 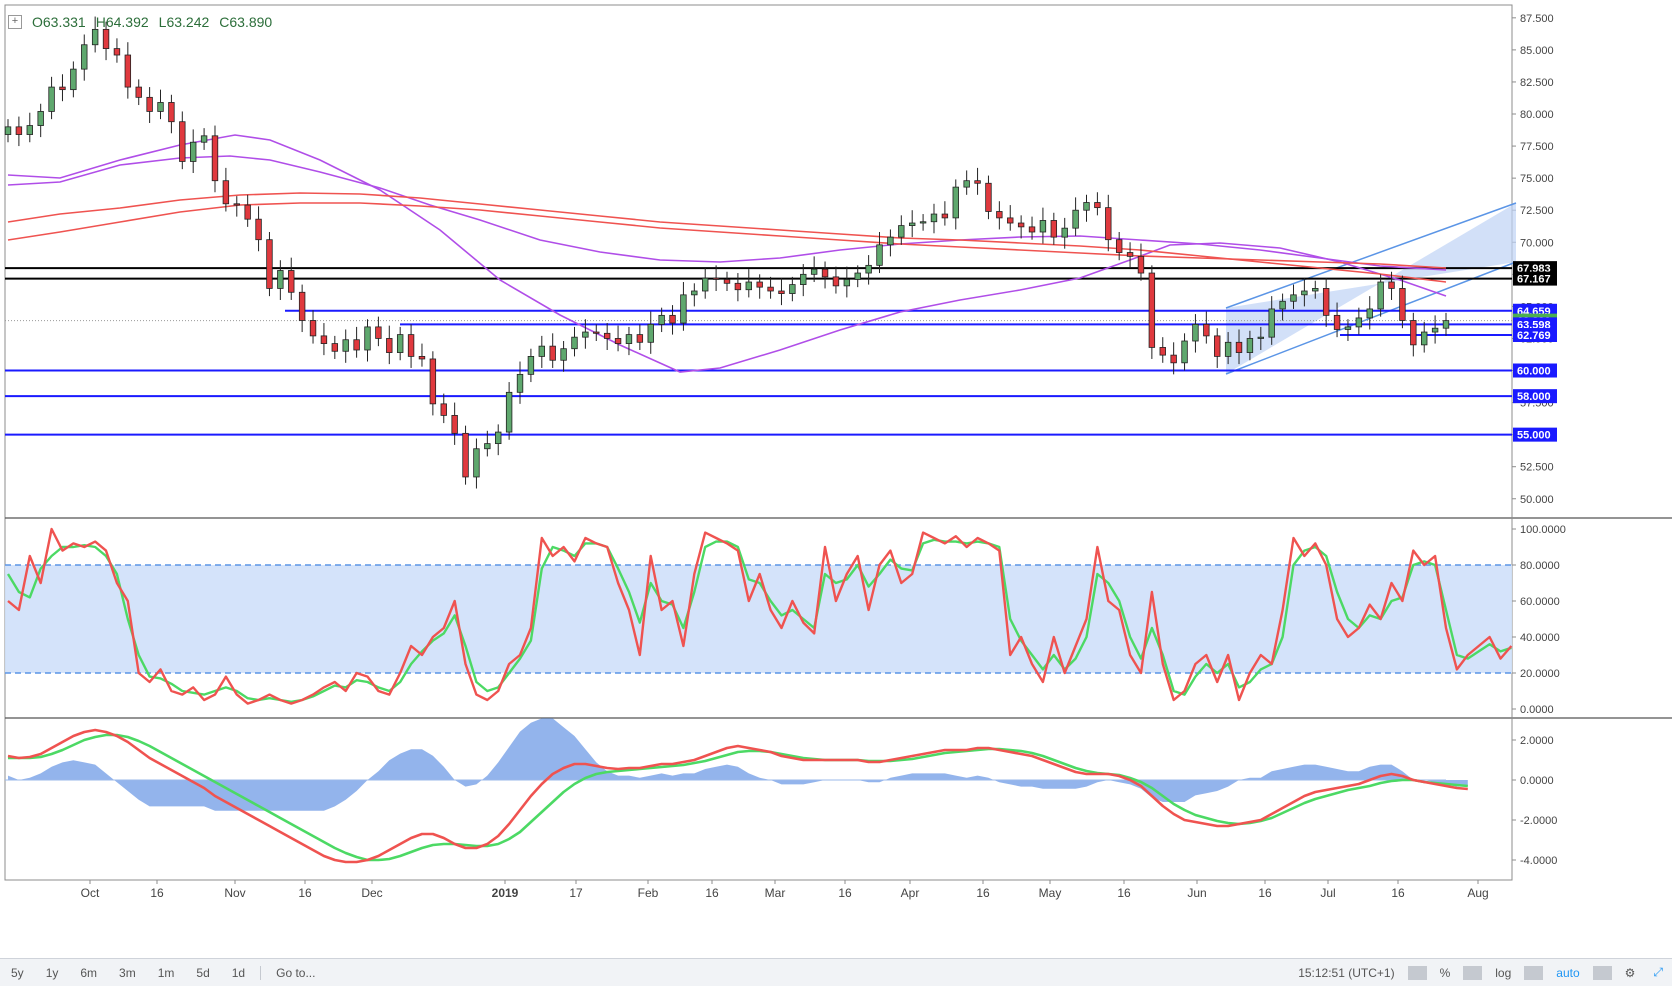 I want to click on stoch-y-tick-label: 100.0000, so click(x=1543, y=530).